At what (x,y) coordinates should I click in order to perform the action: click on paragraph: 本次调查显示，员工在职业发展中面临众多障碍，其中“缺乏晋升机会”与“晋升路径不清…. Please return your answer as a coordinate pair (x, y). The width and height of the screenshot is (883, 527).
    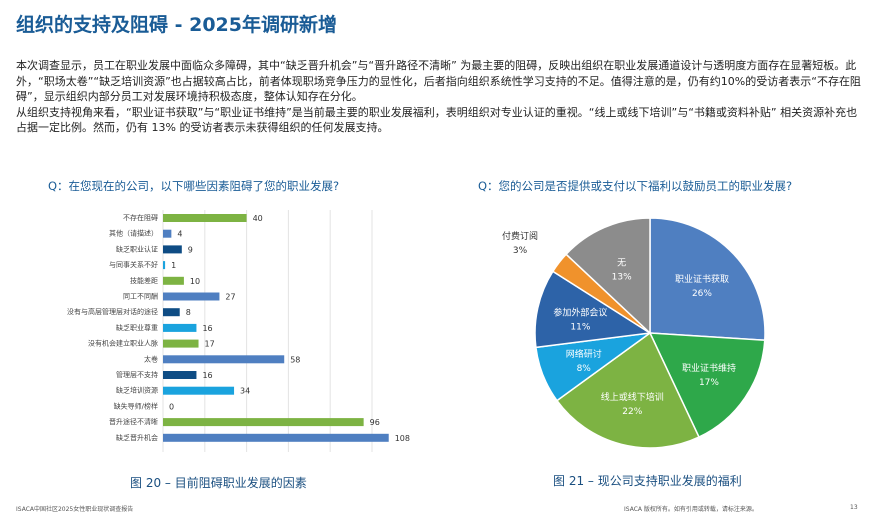
    Looking at the image, I should click on (438, 81).